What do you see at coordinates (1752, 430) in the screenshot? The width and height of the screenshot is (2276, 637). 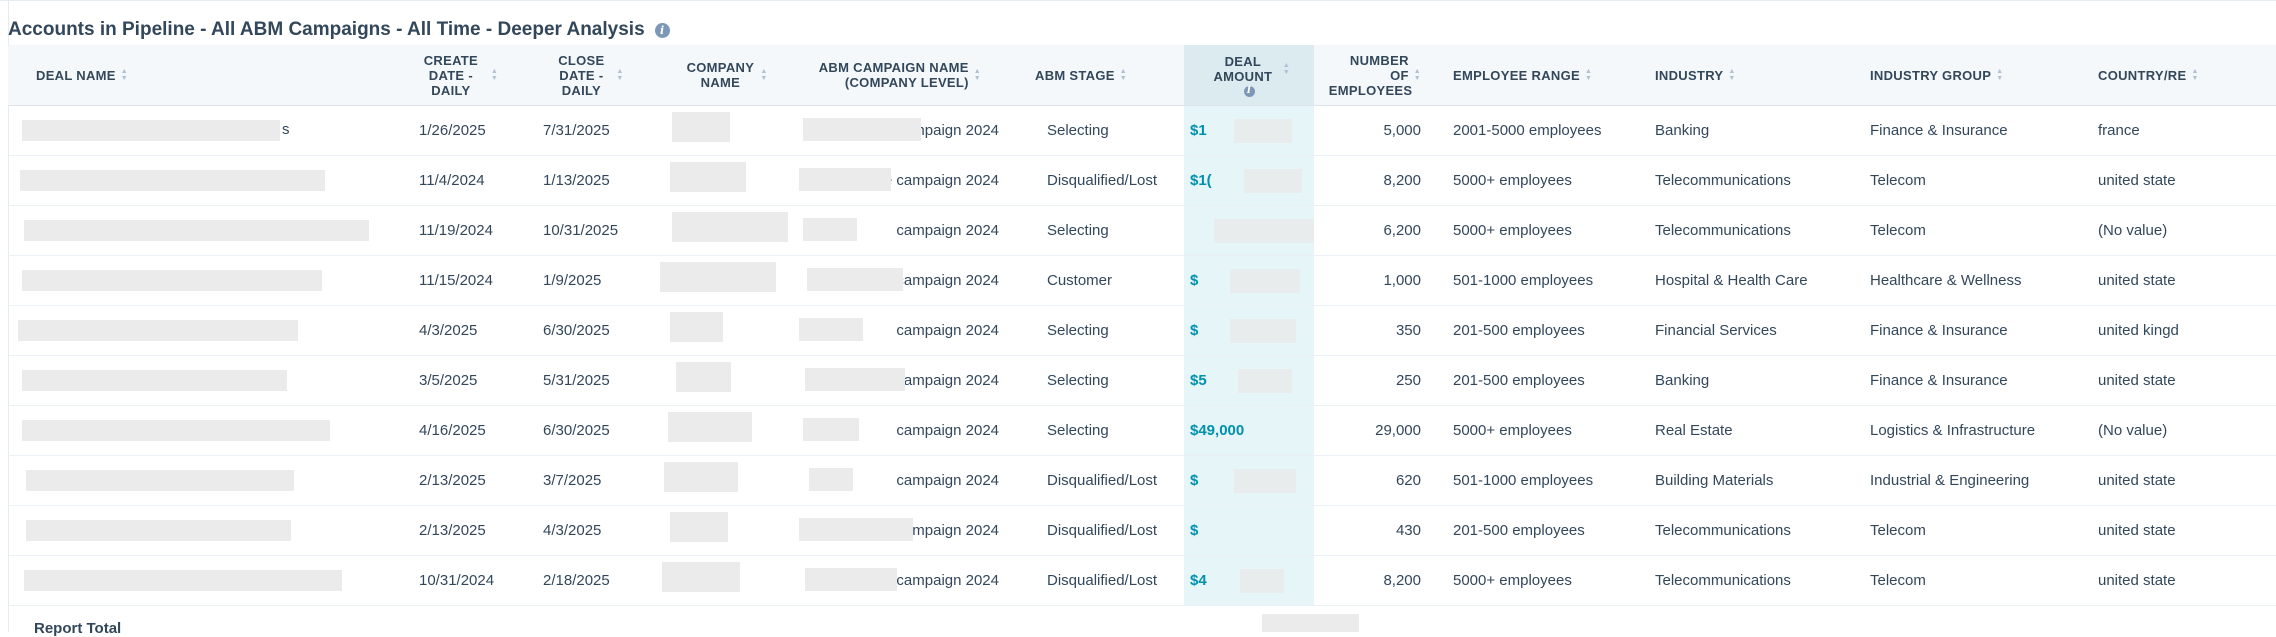 I see `cell-industry: Real Estate` at bounding box center [1752, 430].